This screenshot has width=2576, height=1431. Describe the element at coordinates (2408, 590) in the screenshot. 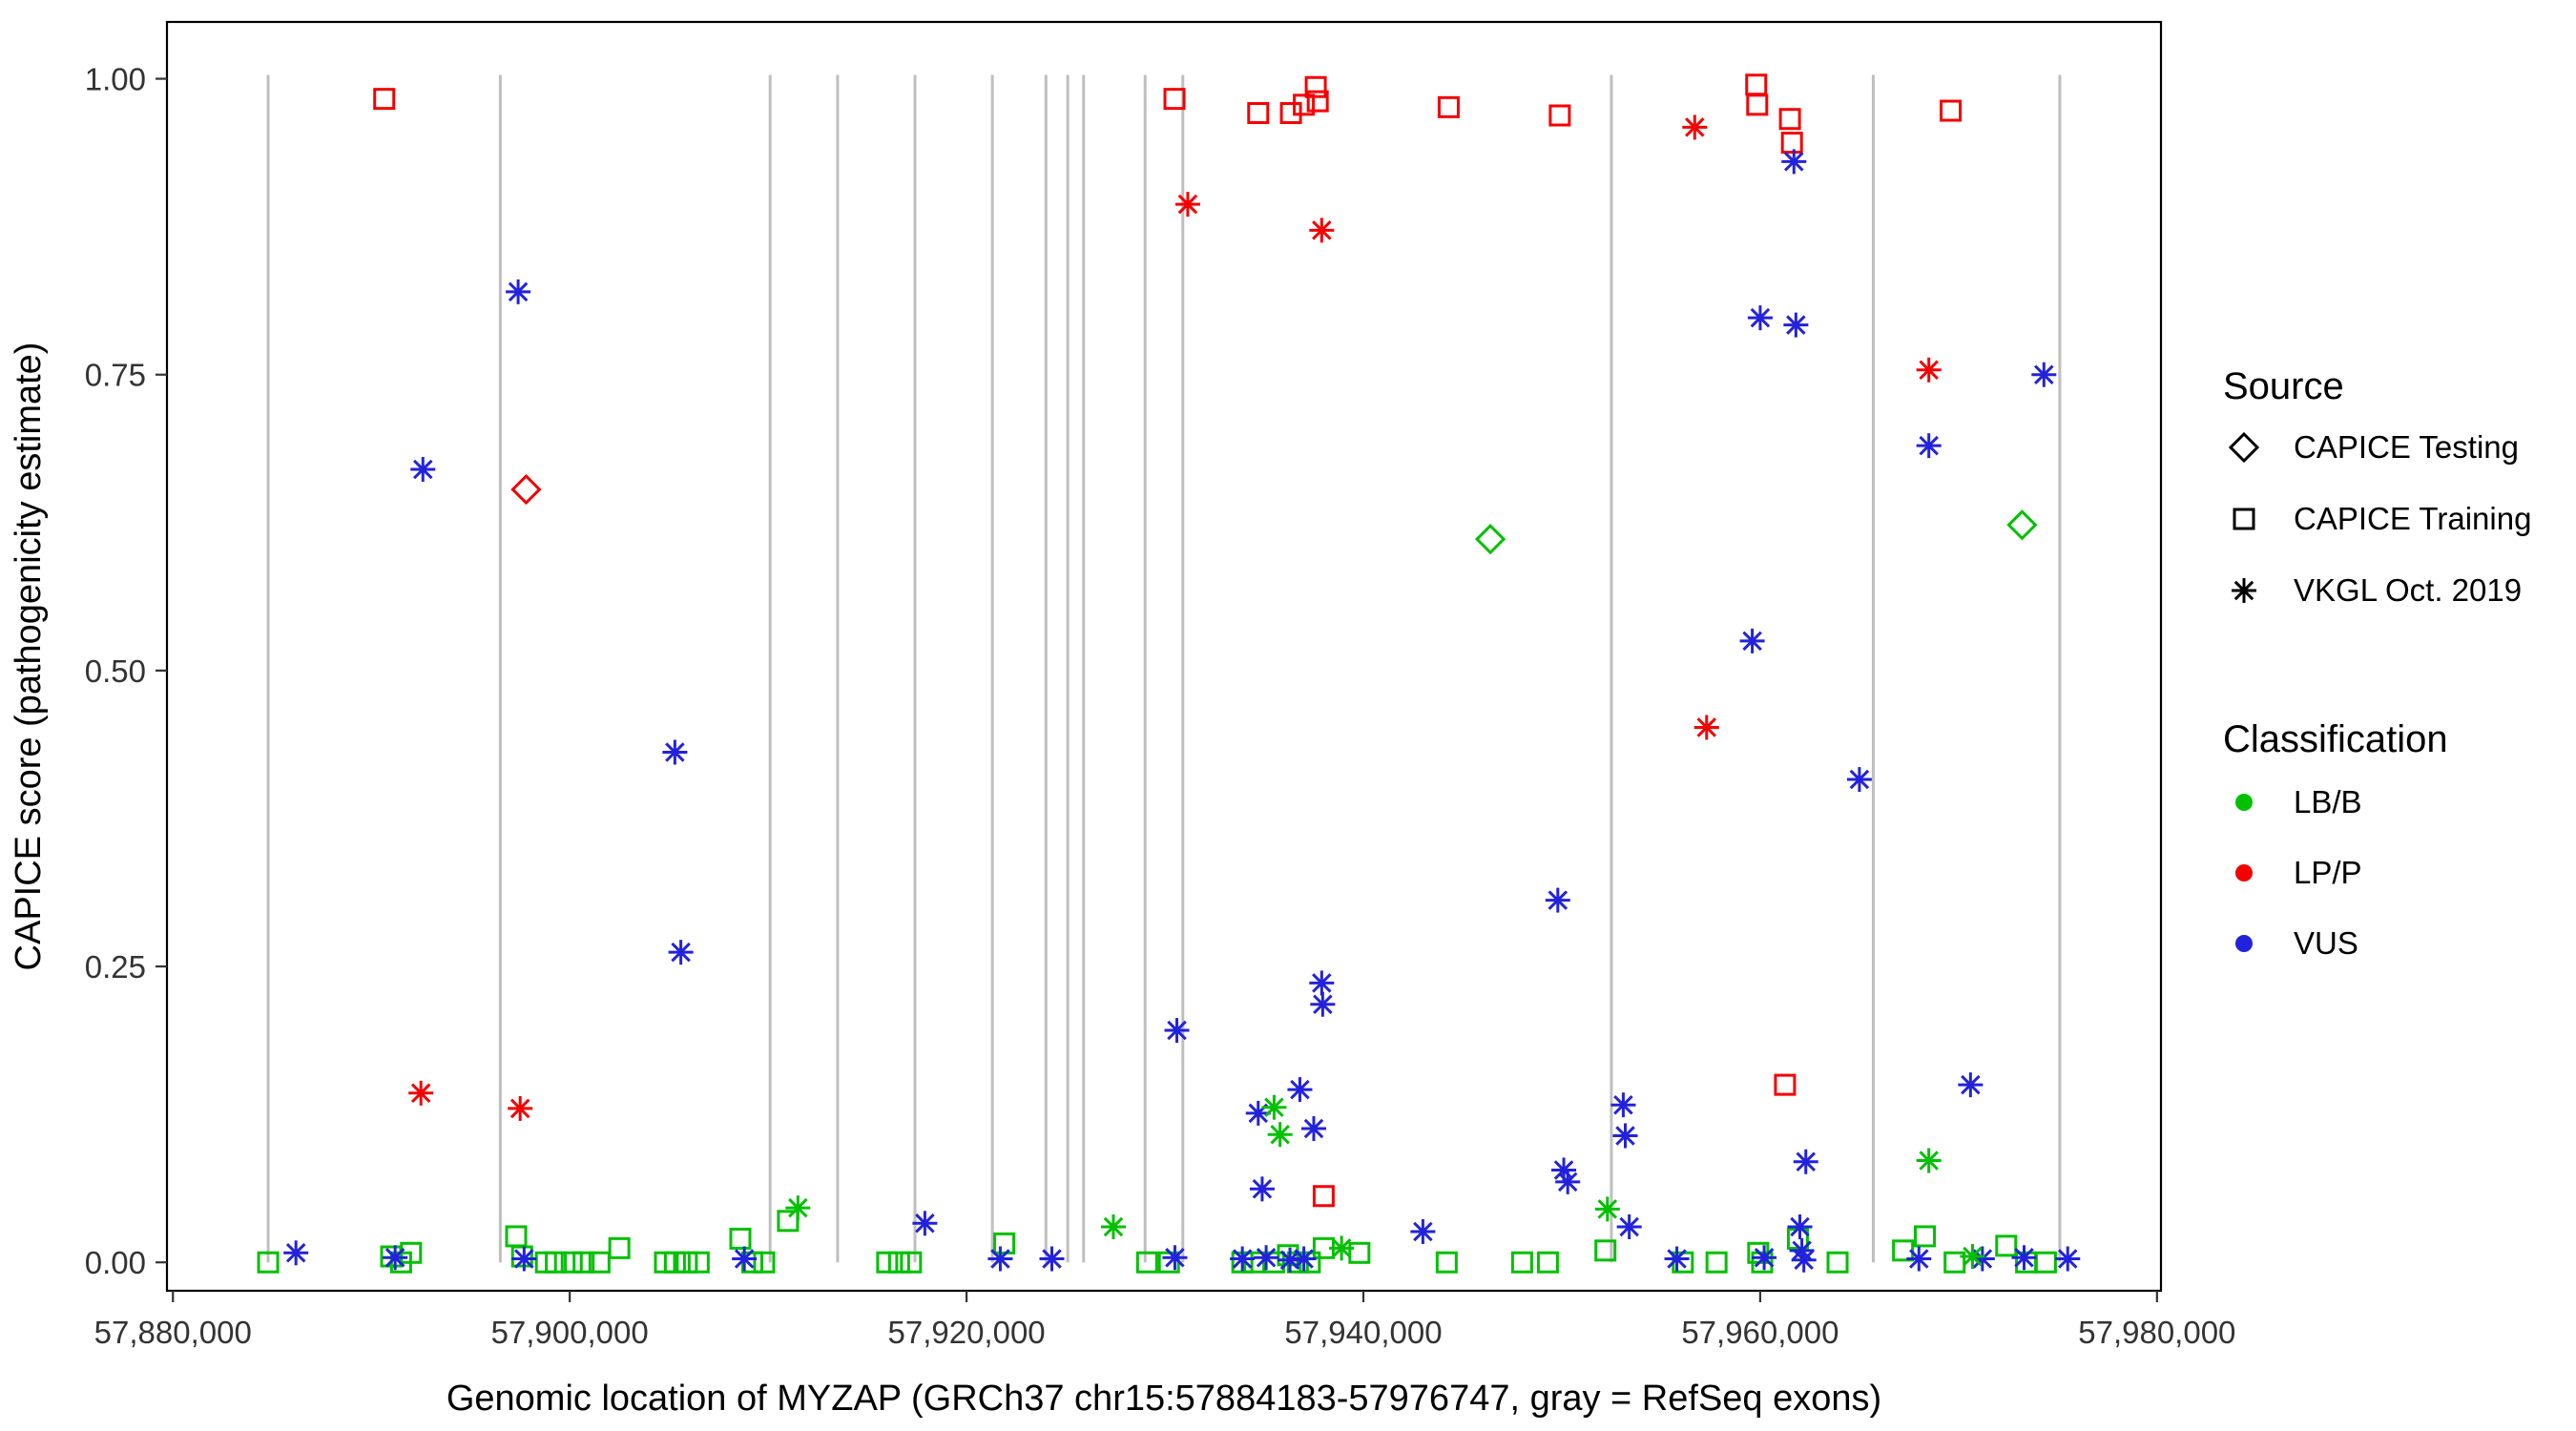

I see `legend-source-item: VKGL Oct. 2019` at that location.